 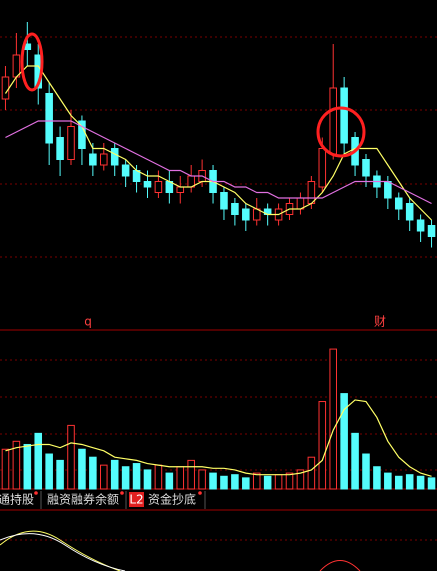 I want to click on annotation: 财, so click(x=380, y=322).